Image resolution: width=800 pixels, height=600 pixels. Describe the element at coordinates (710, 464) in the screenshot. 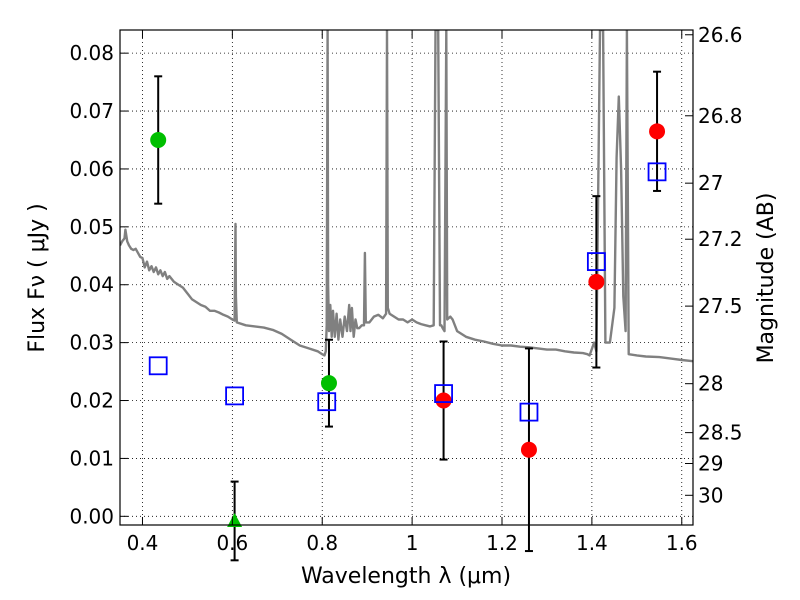

I see `y2-tick-label: 29` at that location.